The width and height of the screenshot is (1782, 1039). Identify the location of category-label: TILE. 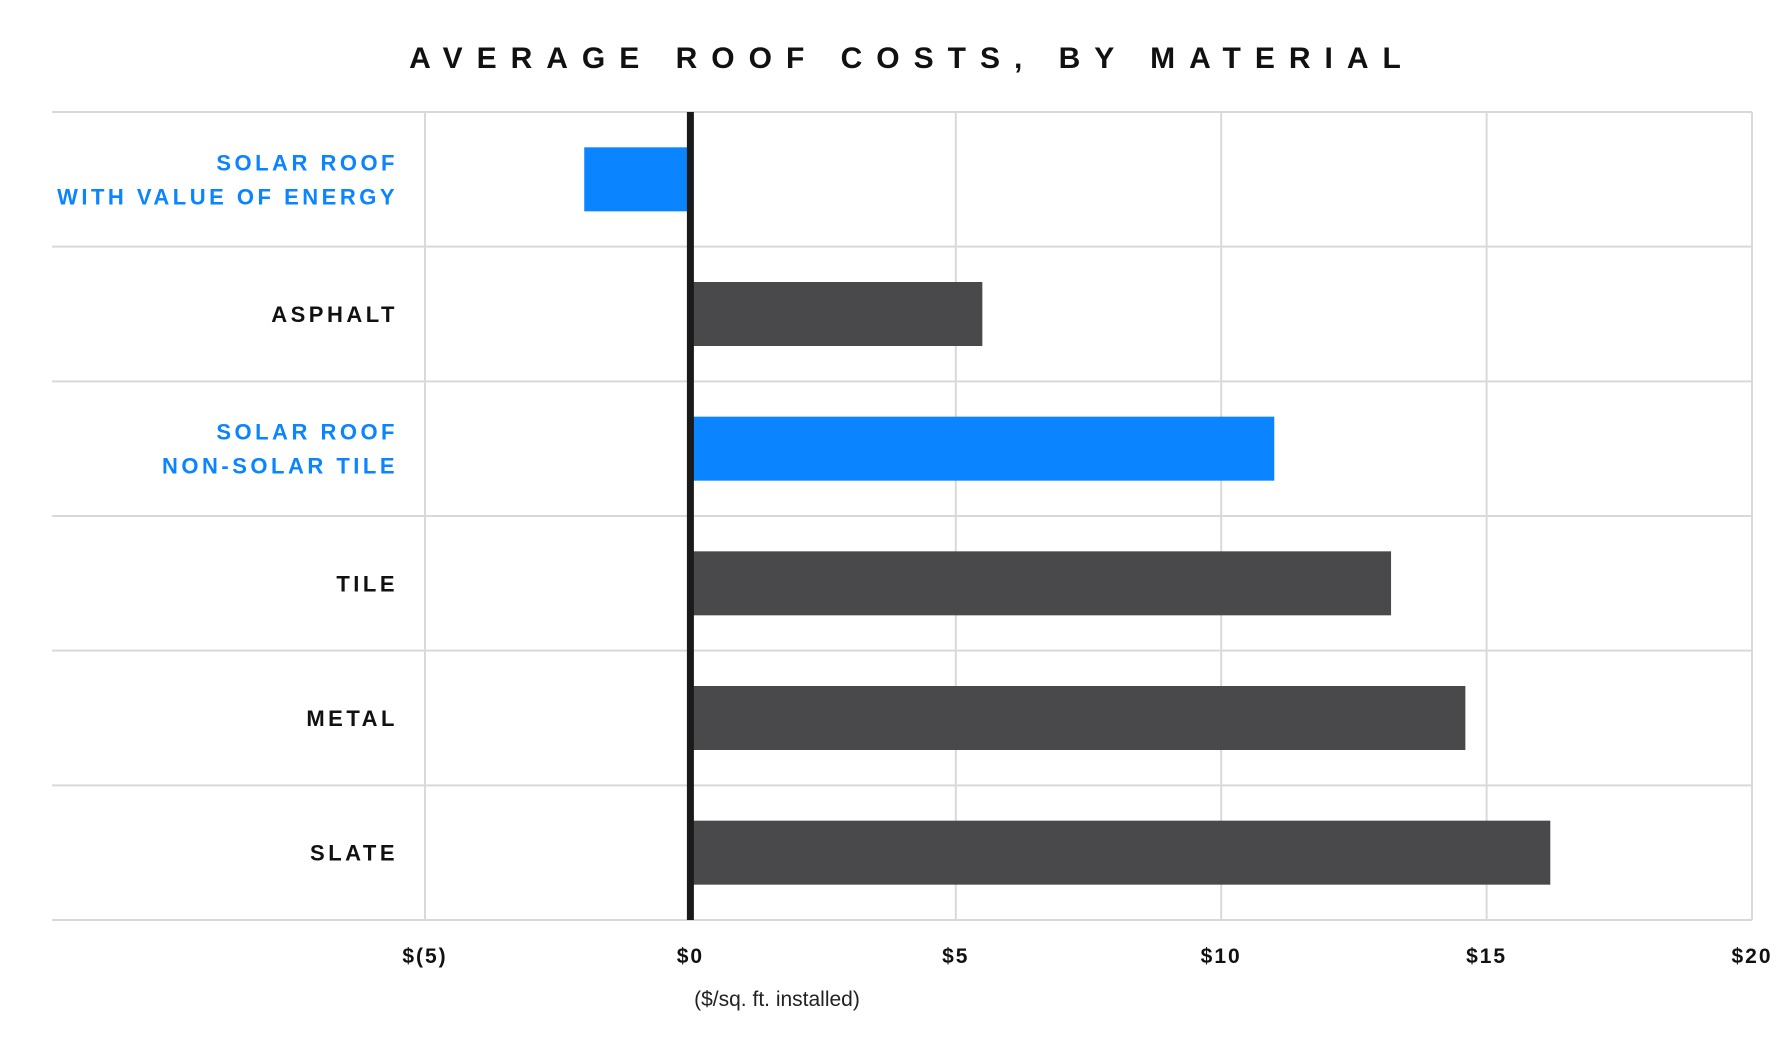
(367, 583).